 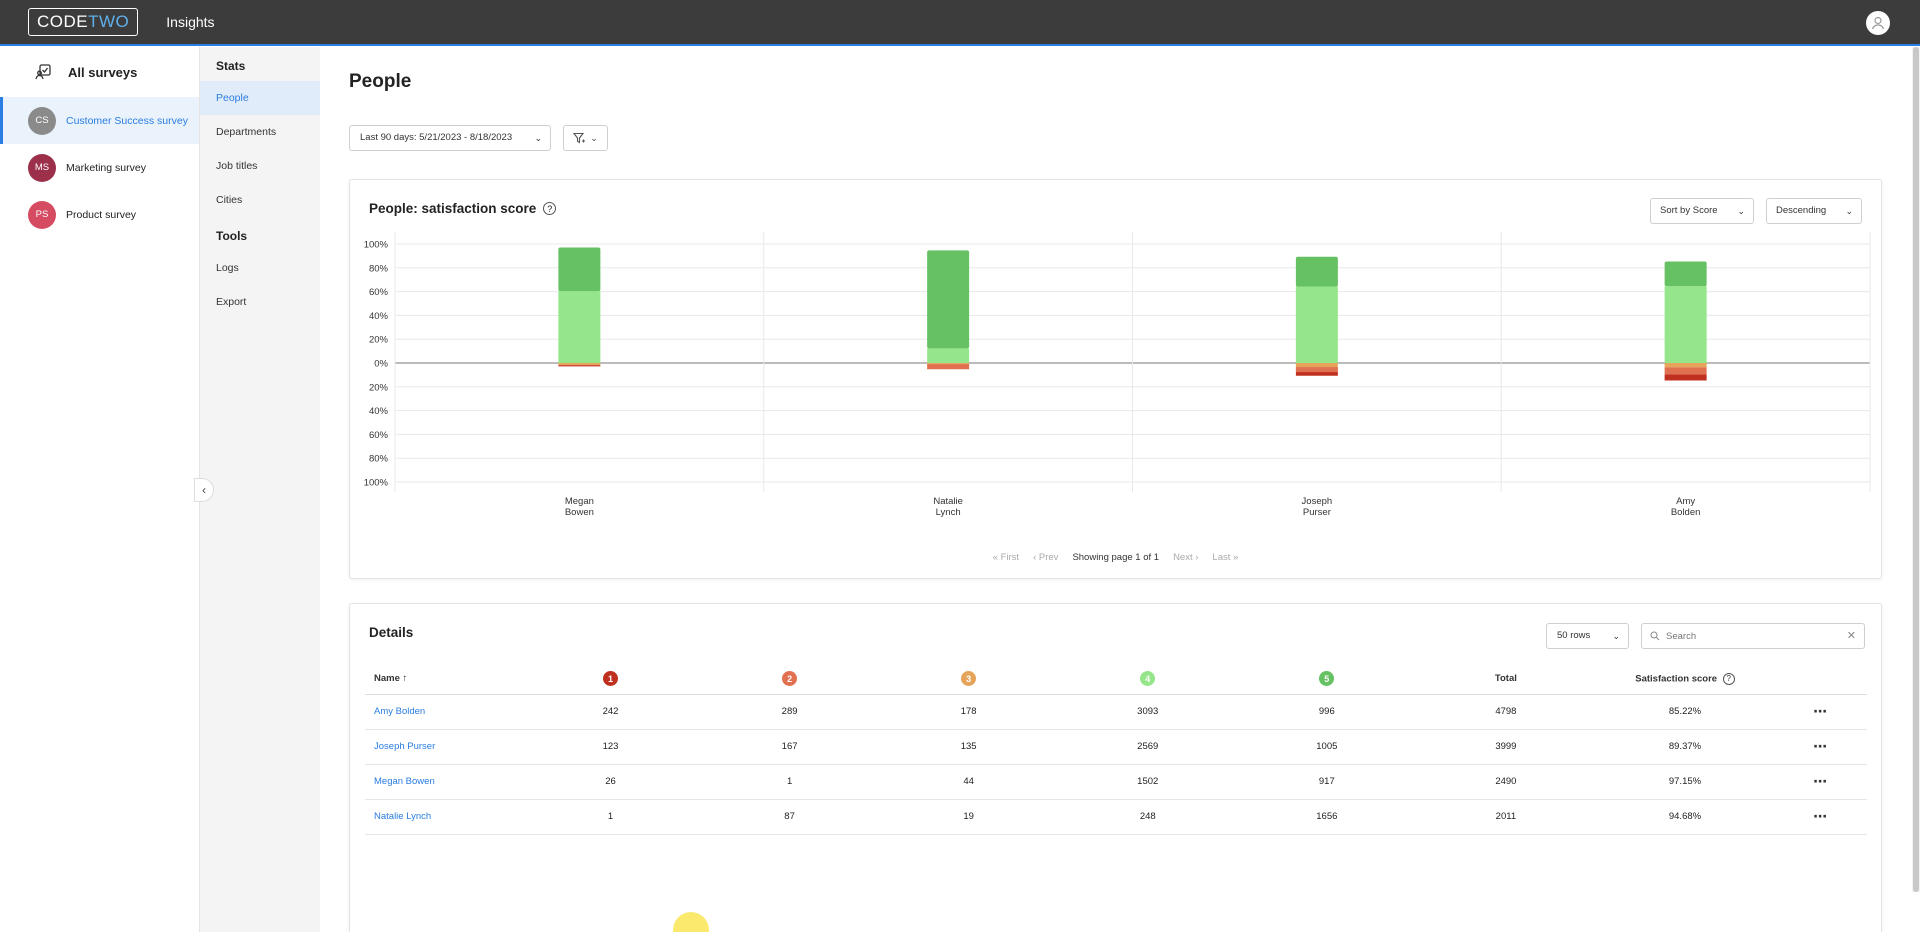 What do you see at coordinates (1685, 782) in the screenshot?
I see `cell-score: 97.15%` at bounding box center [1685, 782].